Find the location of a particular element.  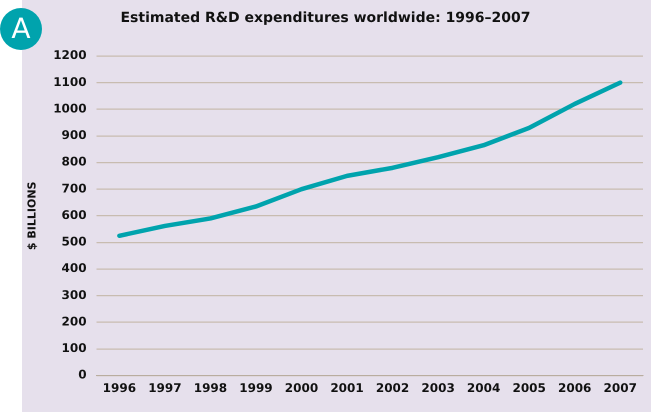

x-tick-label: 2003 is located at coordinates (438, 387).